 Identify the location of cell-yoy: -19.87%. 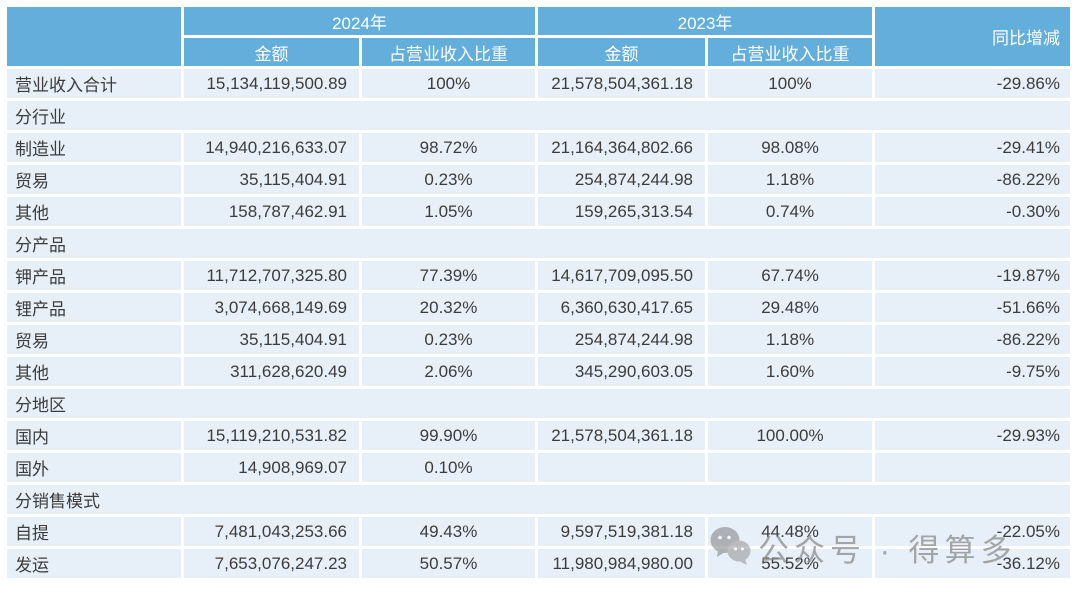
(972, 275).